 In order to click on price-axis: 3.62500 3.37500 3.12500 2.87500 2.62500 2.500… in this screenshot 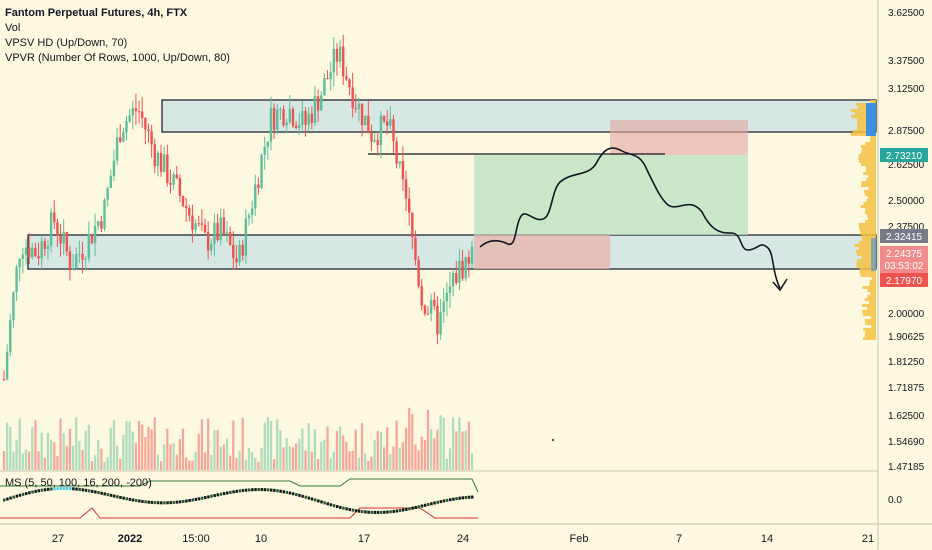, I will do `click(906, 240)`.